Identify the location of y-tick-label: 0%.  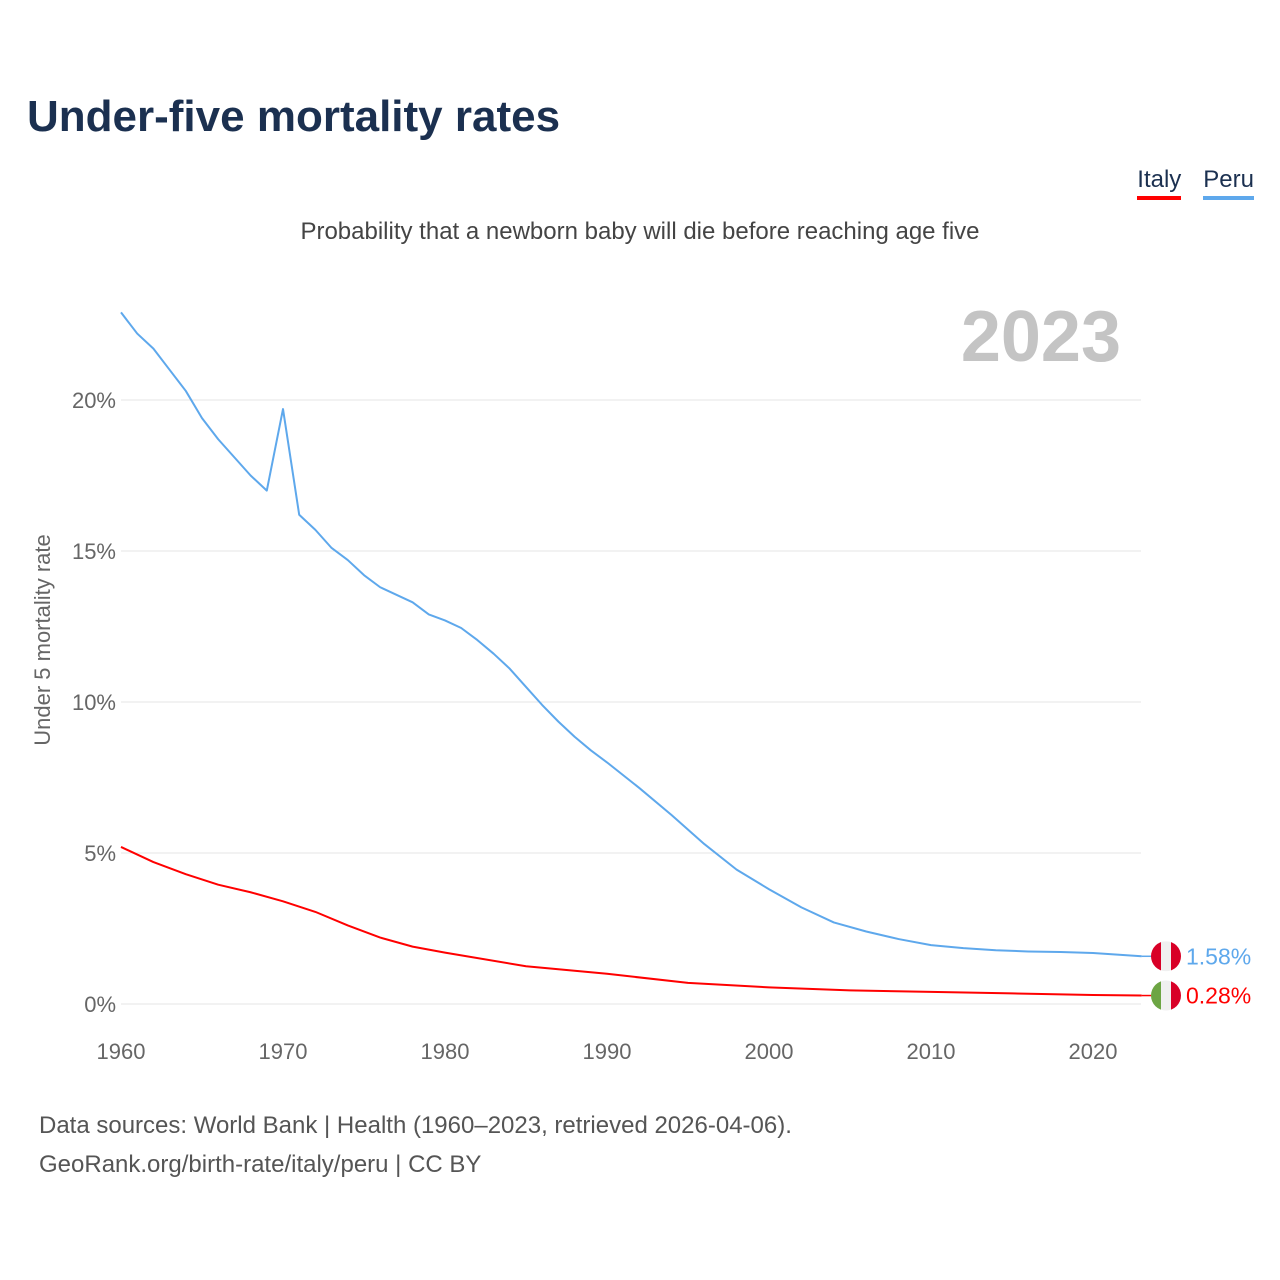
(100, 1004).